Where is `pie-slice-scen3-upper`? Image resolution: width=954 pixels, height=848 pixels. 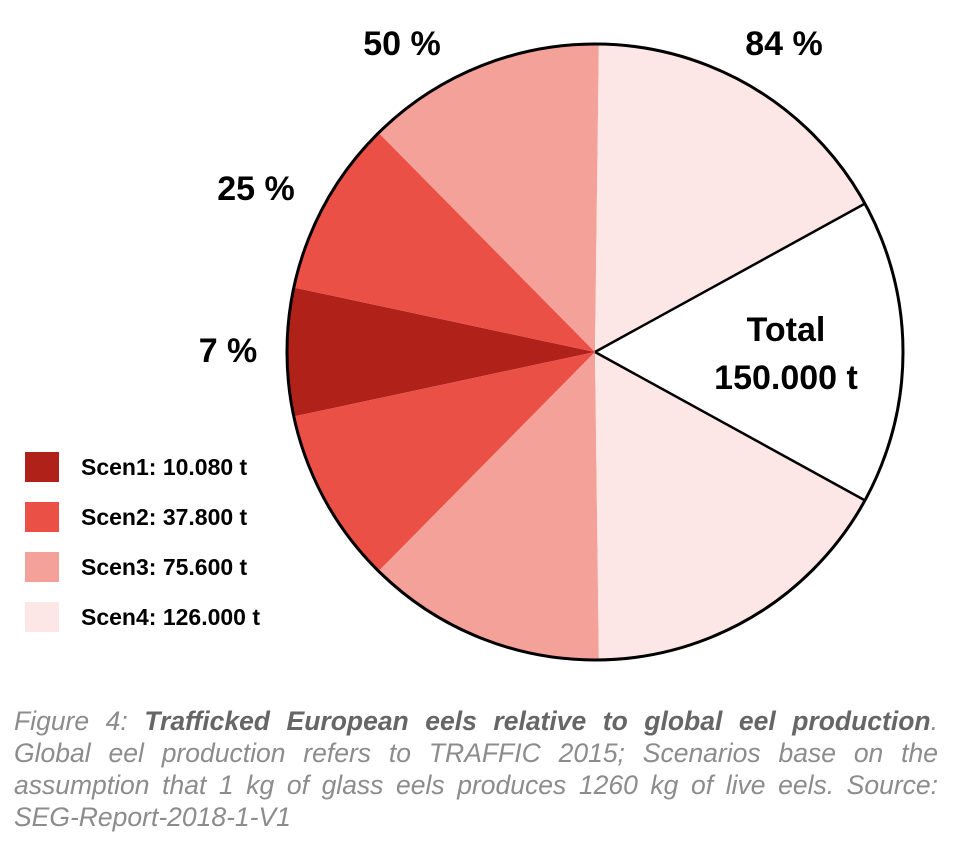
pie-slice-scen3-upper is located at coordinates (488, 198).